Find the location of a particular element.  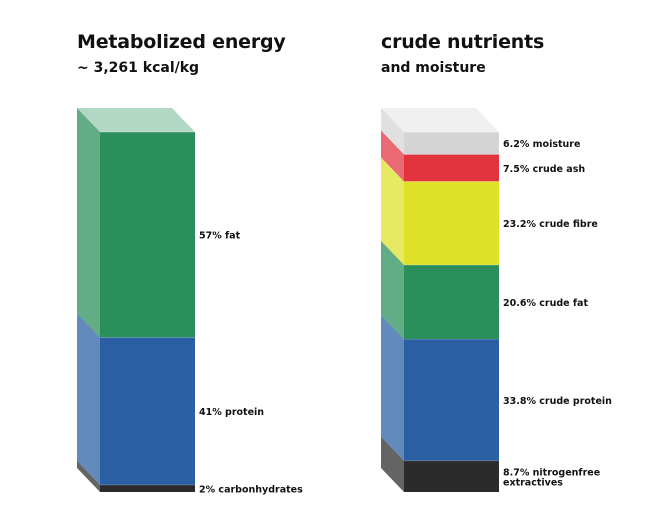

nutrients-segment-20-6-crude-fat is located at coordinates (451, 301).